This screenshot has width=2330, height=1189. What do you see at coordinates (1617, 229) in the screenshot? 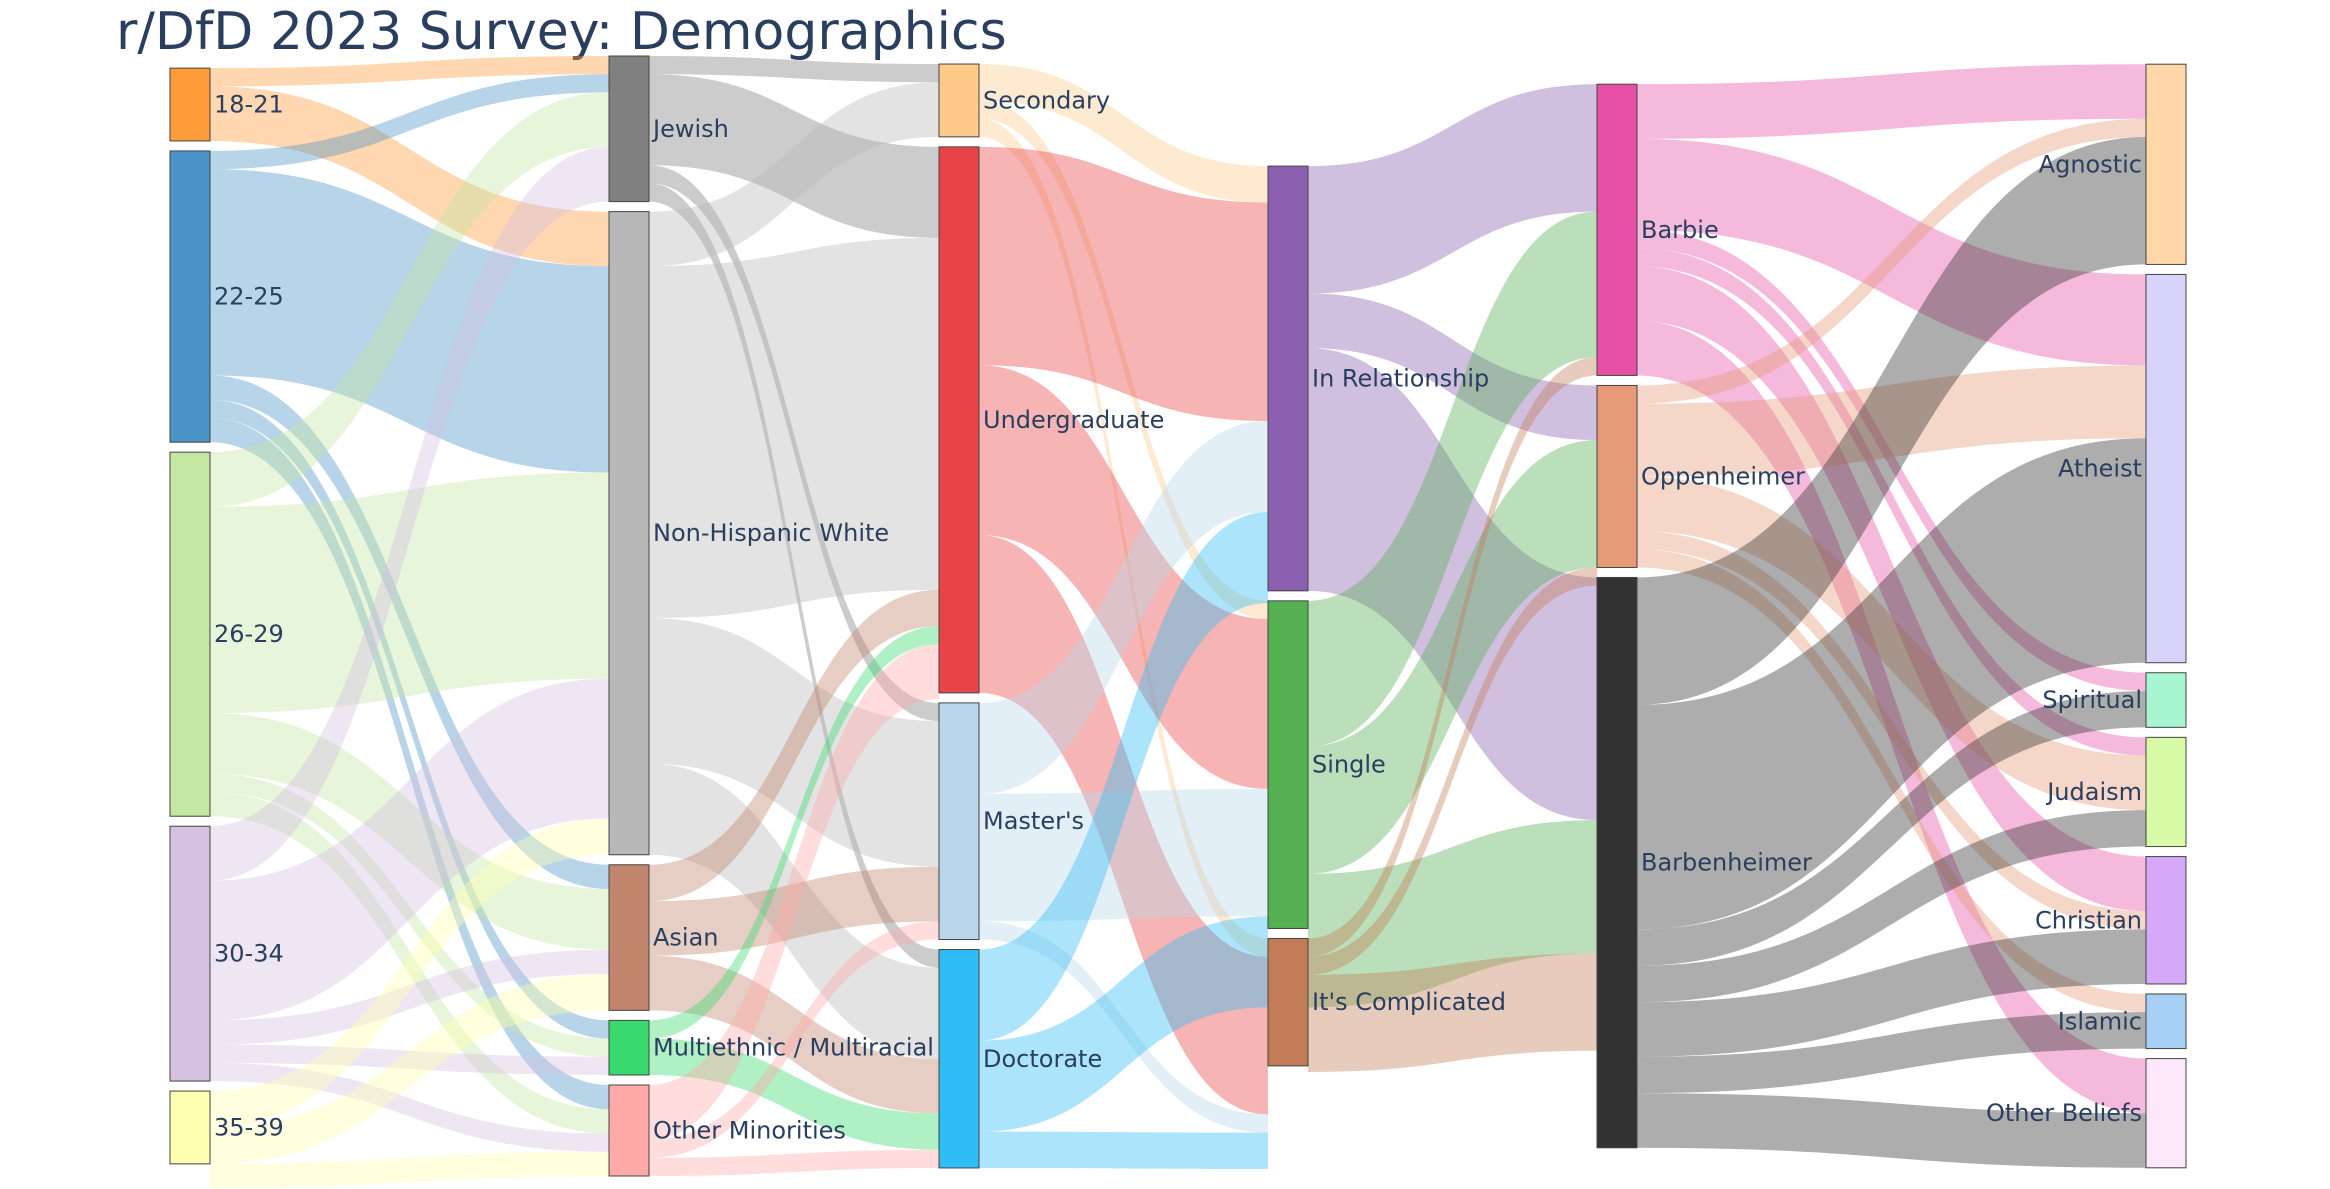
I see `node-barbie` at bounding box center [1617, 229].